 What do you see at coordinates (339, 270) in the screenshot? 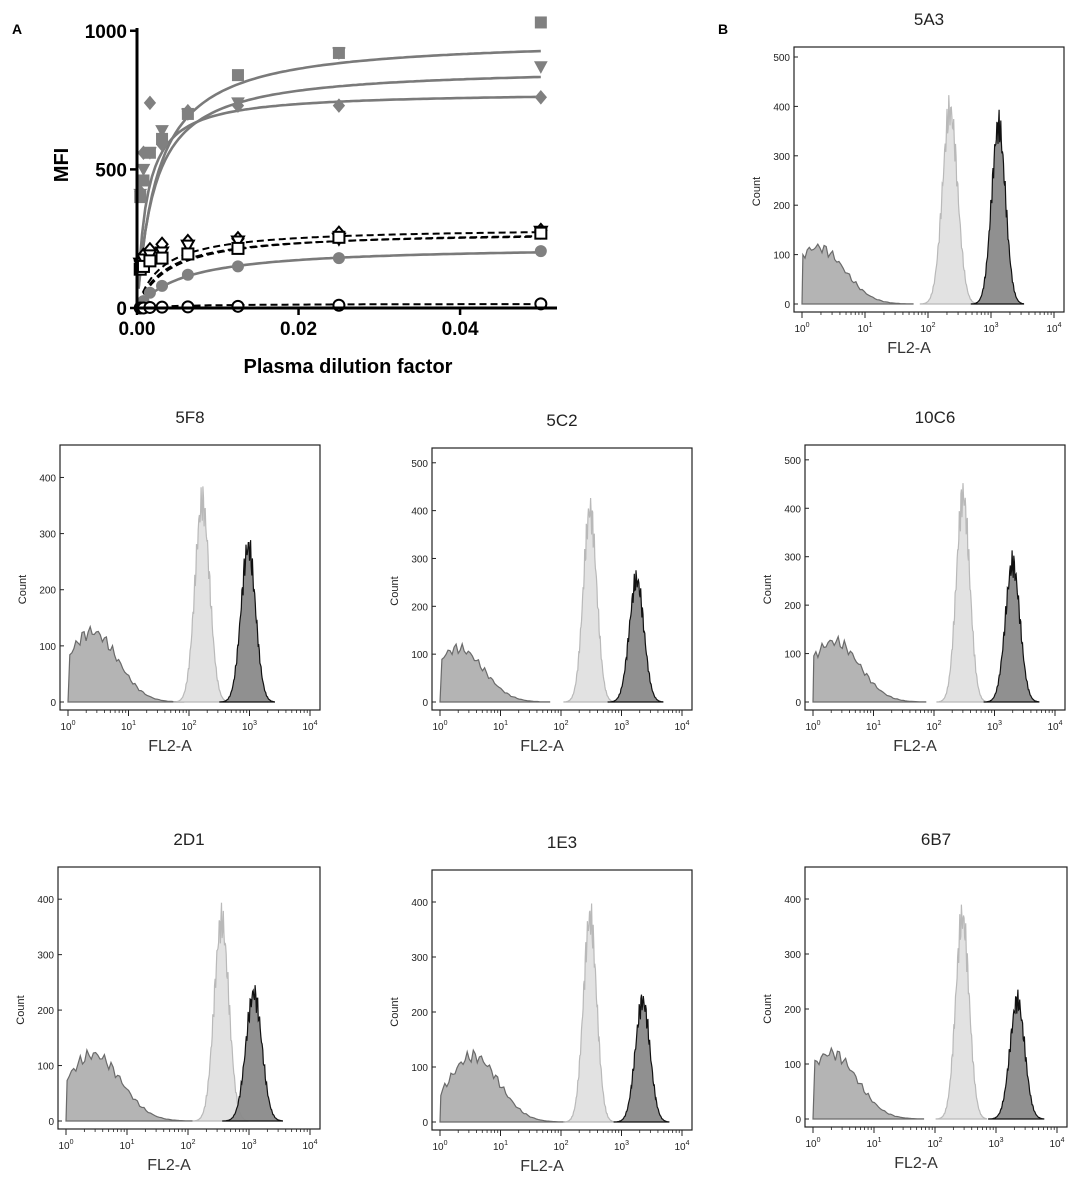
I see `fit-curve-square-open` at bounding box center [339, 270].